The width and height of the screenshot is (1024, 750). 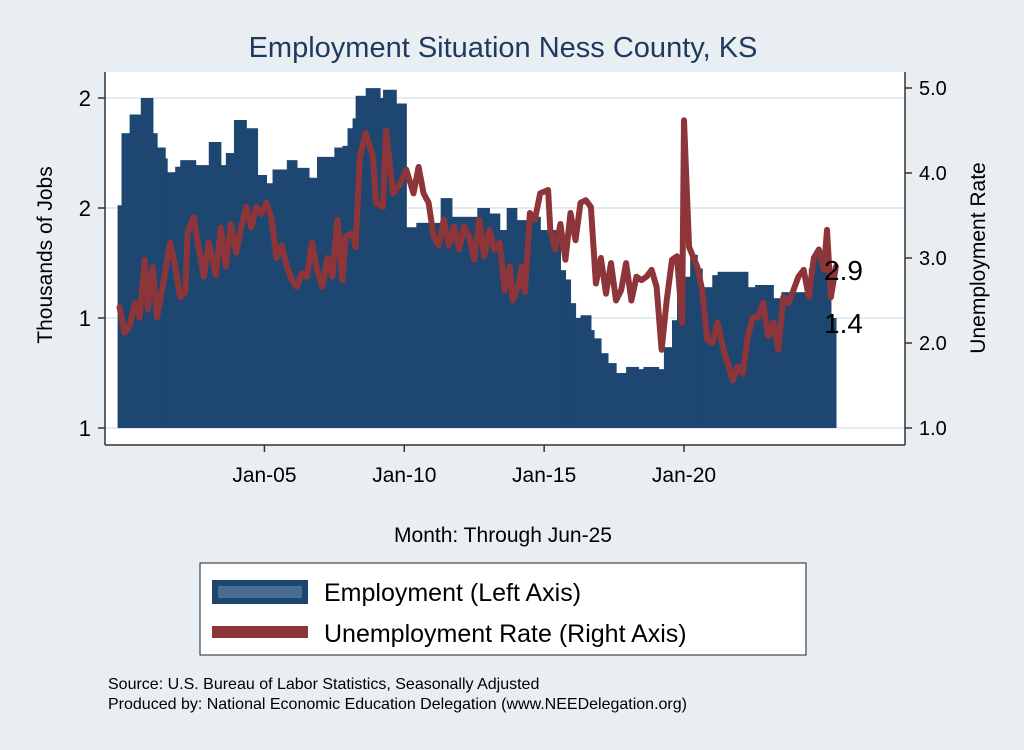 I want to click on legend-box, so click(x=503, y=609).